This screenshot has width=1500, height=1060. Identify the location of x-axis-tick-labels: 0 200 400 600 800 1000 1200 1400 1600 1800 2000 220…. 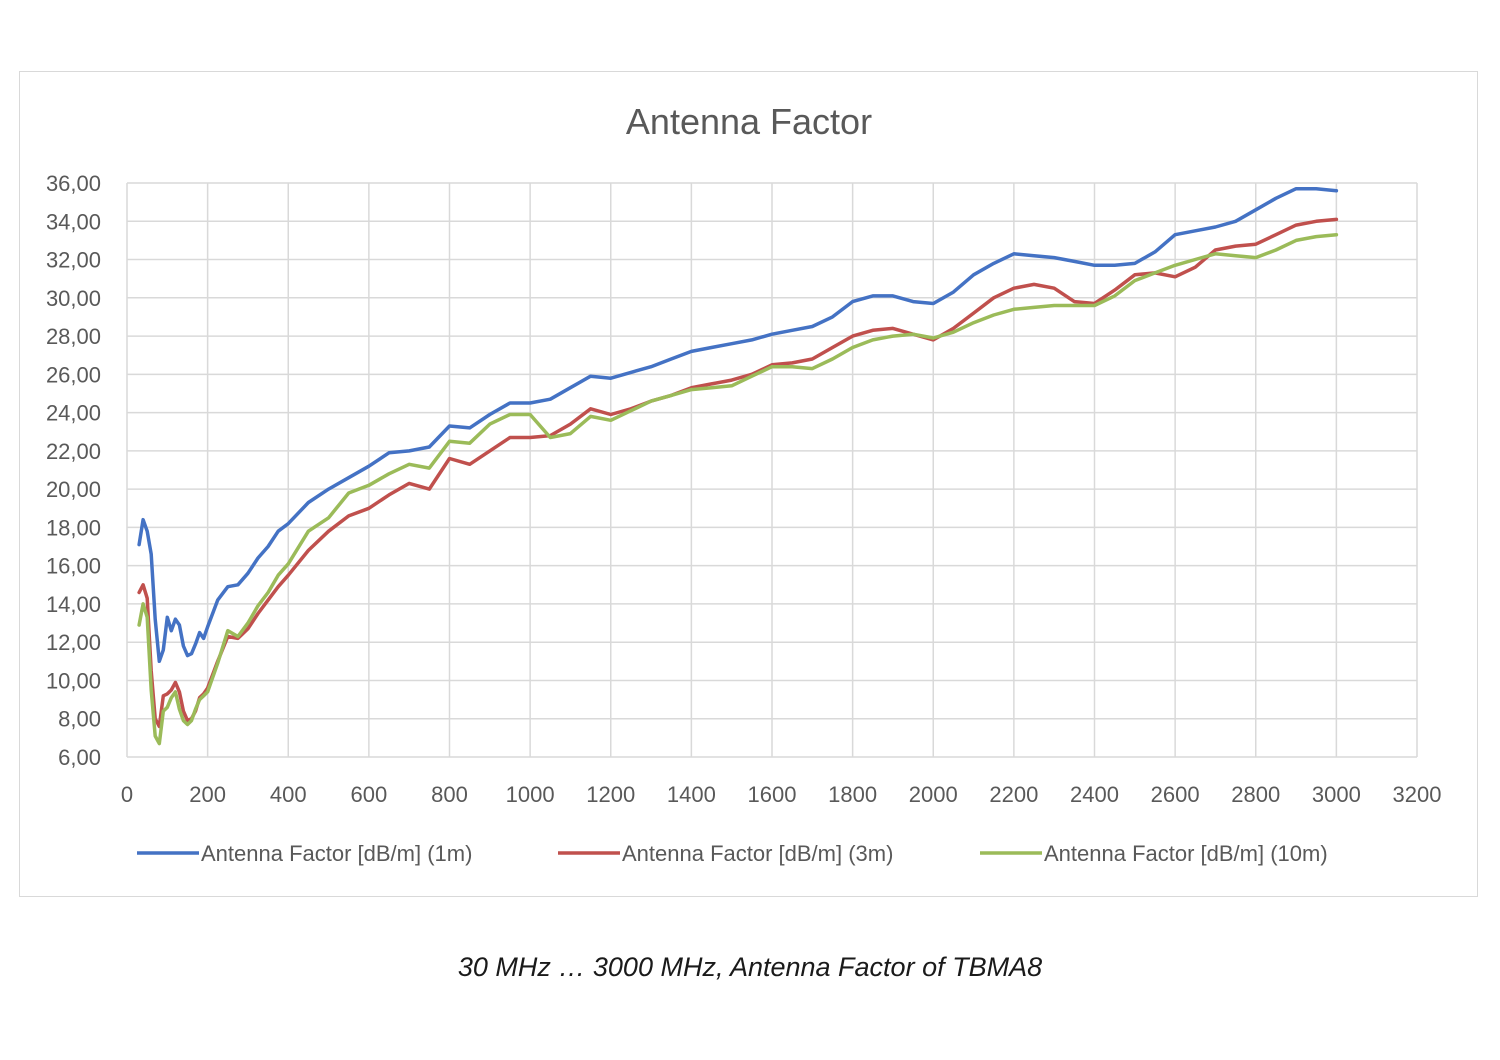
(781, 794).